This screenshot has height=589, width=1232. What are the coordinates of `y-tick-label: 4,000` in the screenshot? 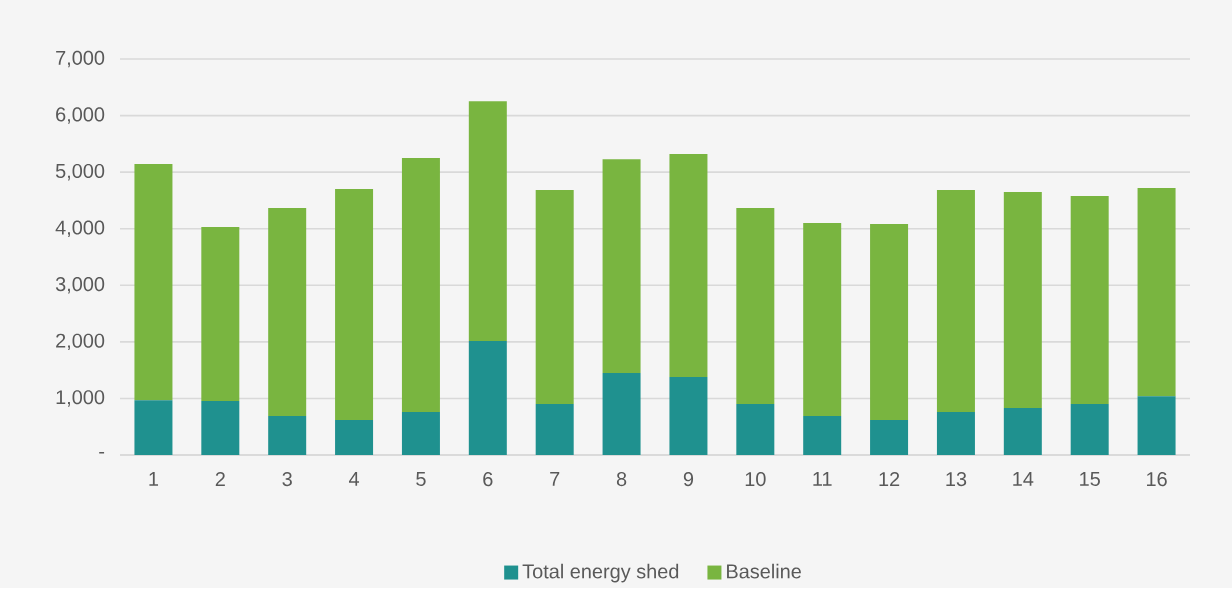 It's located at (80, 228).